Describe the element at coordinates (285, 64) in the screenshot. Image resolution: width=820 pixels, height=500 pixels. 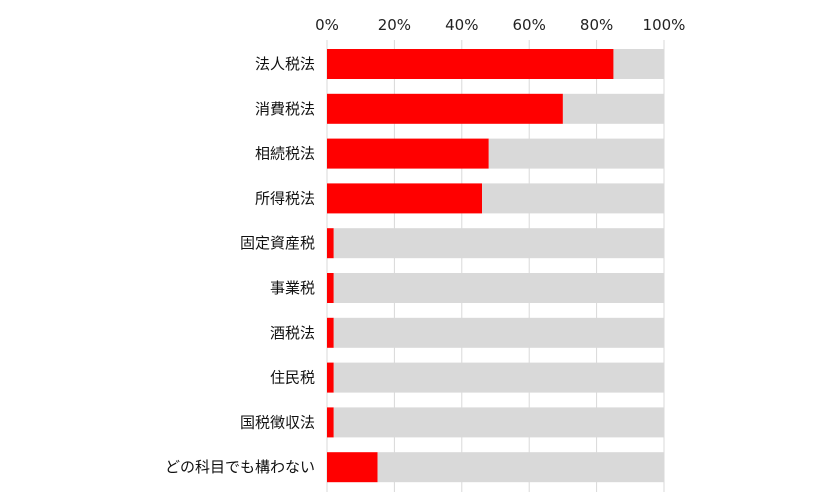
I see `category-label: 法人税法` at that location.